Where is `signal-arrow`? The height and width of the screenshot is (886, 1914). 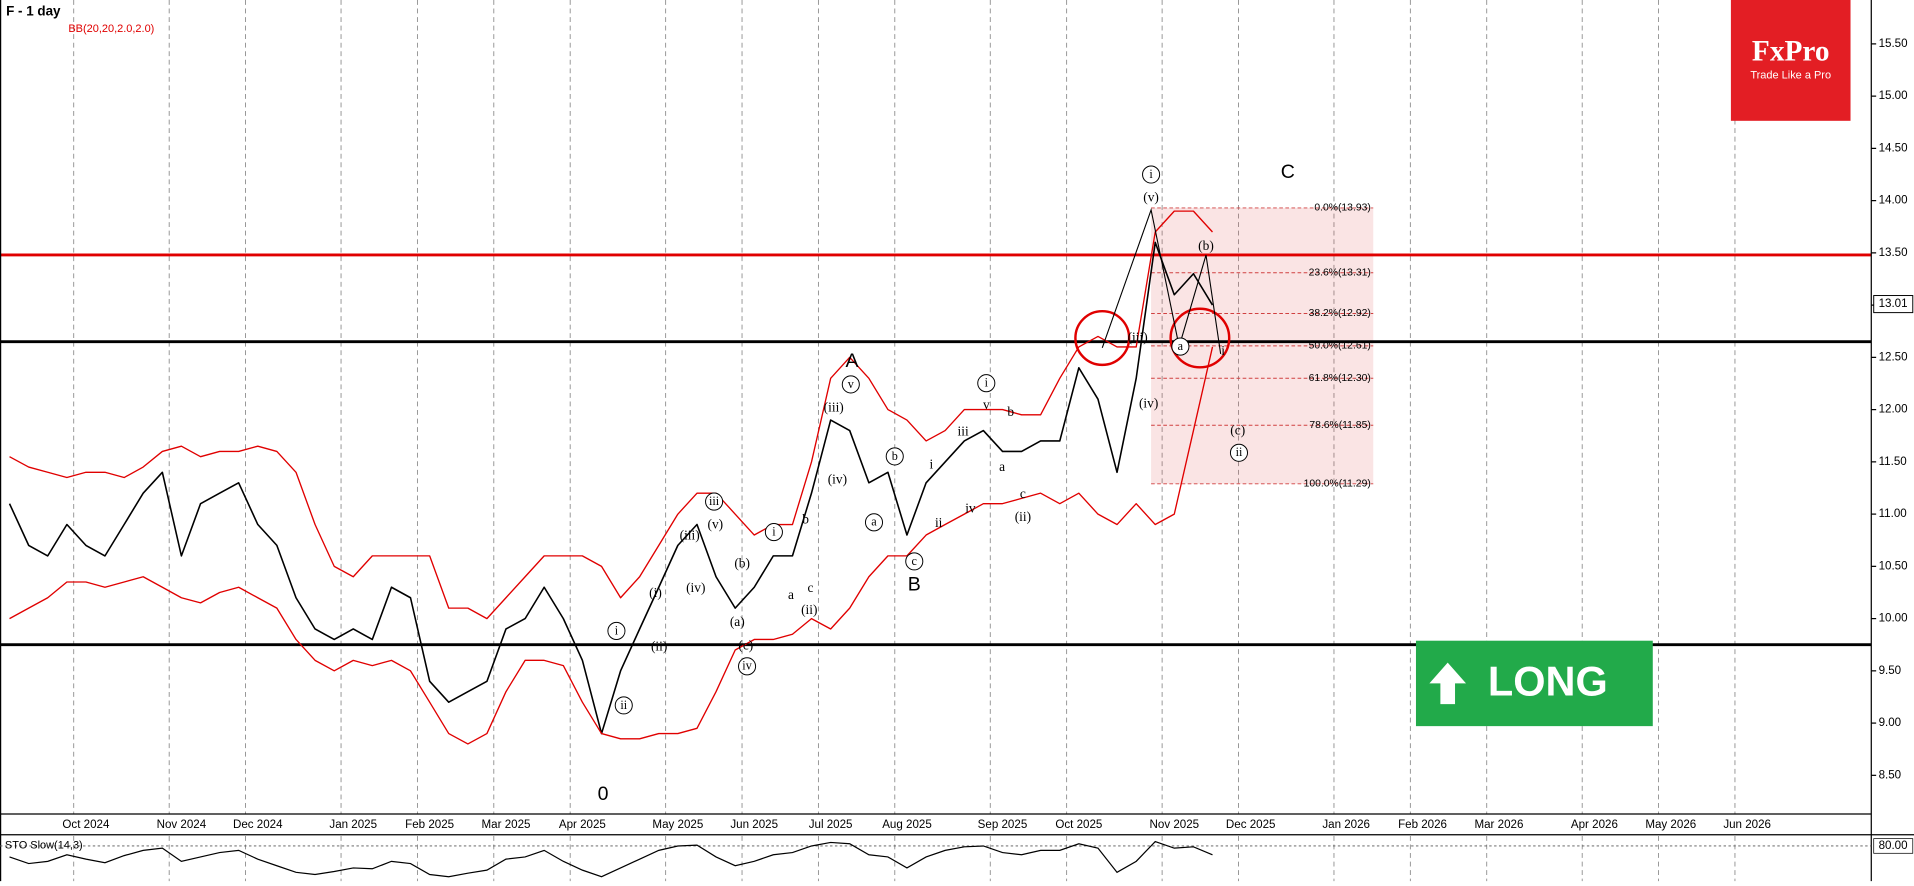 signal-arrow is located at coordinates (1448, 683).